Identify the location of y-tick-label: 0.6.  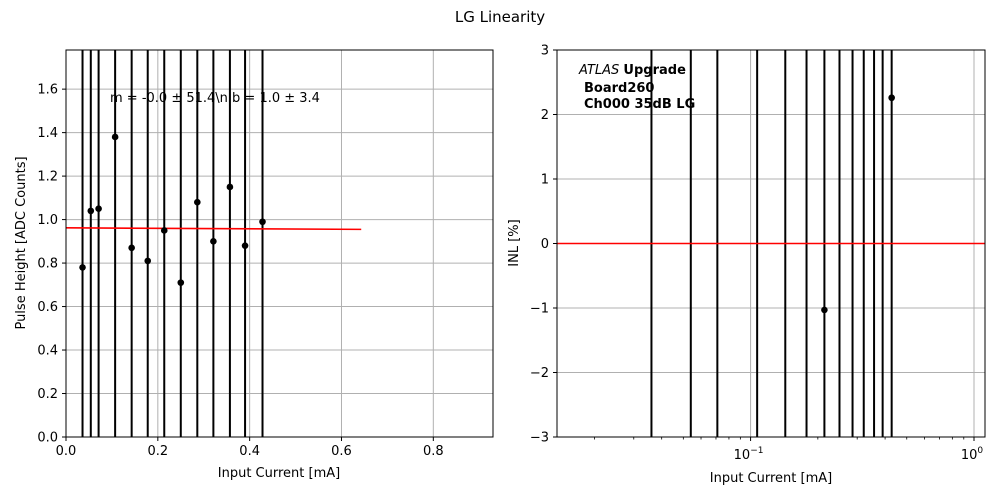
(47, 307).